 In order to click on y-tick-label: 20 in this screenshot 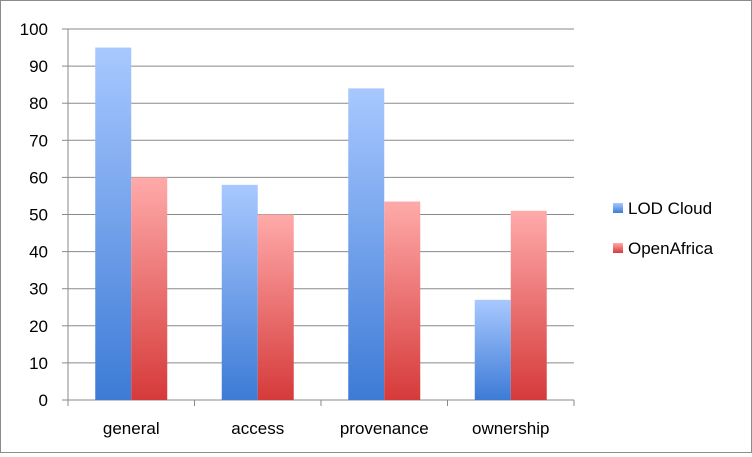, I will do `click(38, 326)`.